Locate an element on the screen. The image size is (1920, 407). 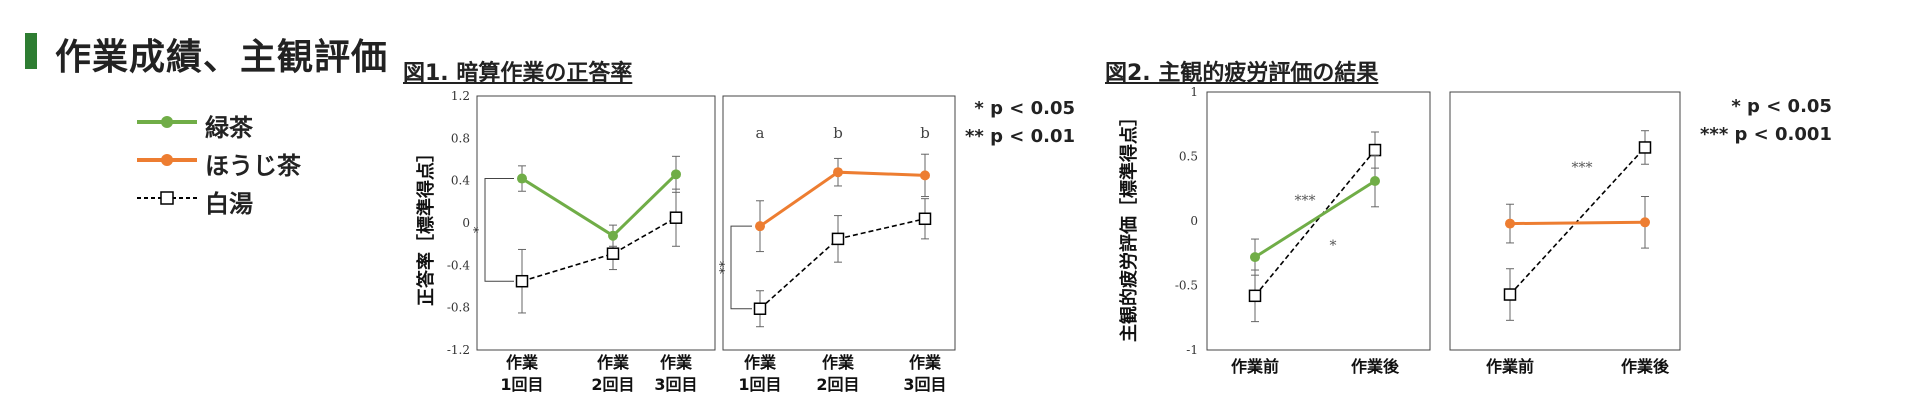
chart1-panel2-annotation-0-bracket is located at coordinates (741, 267).